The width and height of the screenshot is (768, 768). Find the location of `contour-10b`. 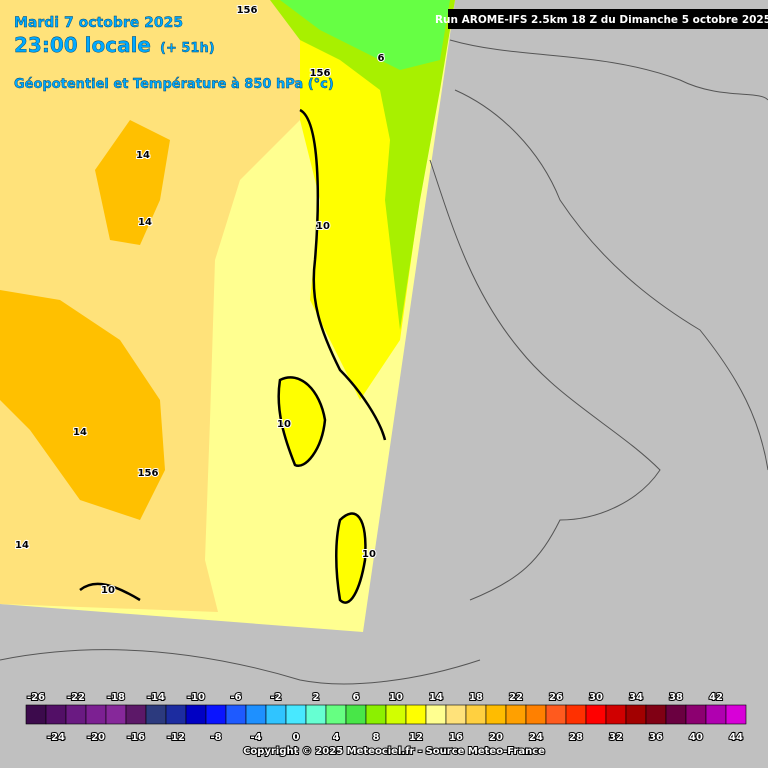

contour-10b is located at coordinates (110, 592).